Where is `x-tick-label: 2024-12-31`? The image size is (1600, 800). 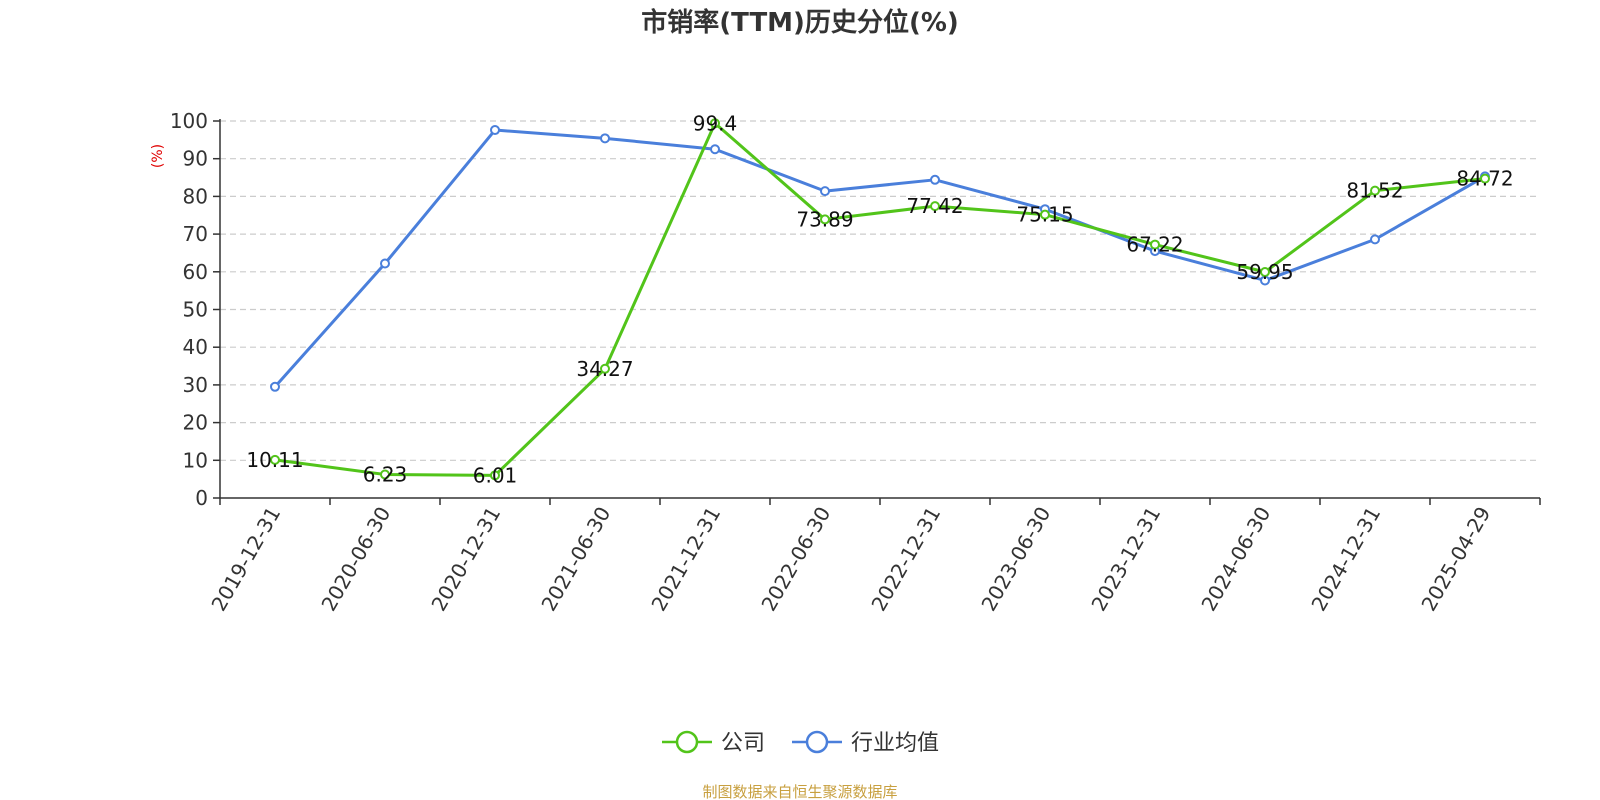 x-tick-label: 2024-12-31 is located at coordinates (1345, 559).